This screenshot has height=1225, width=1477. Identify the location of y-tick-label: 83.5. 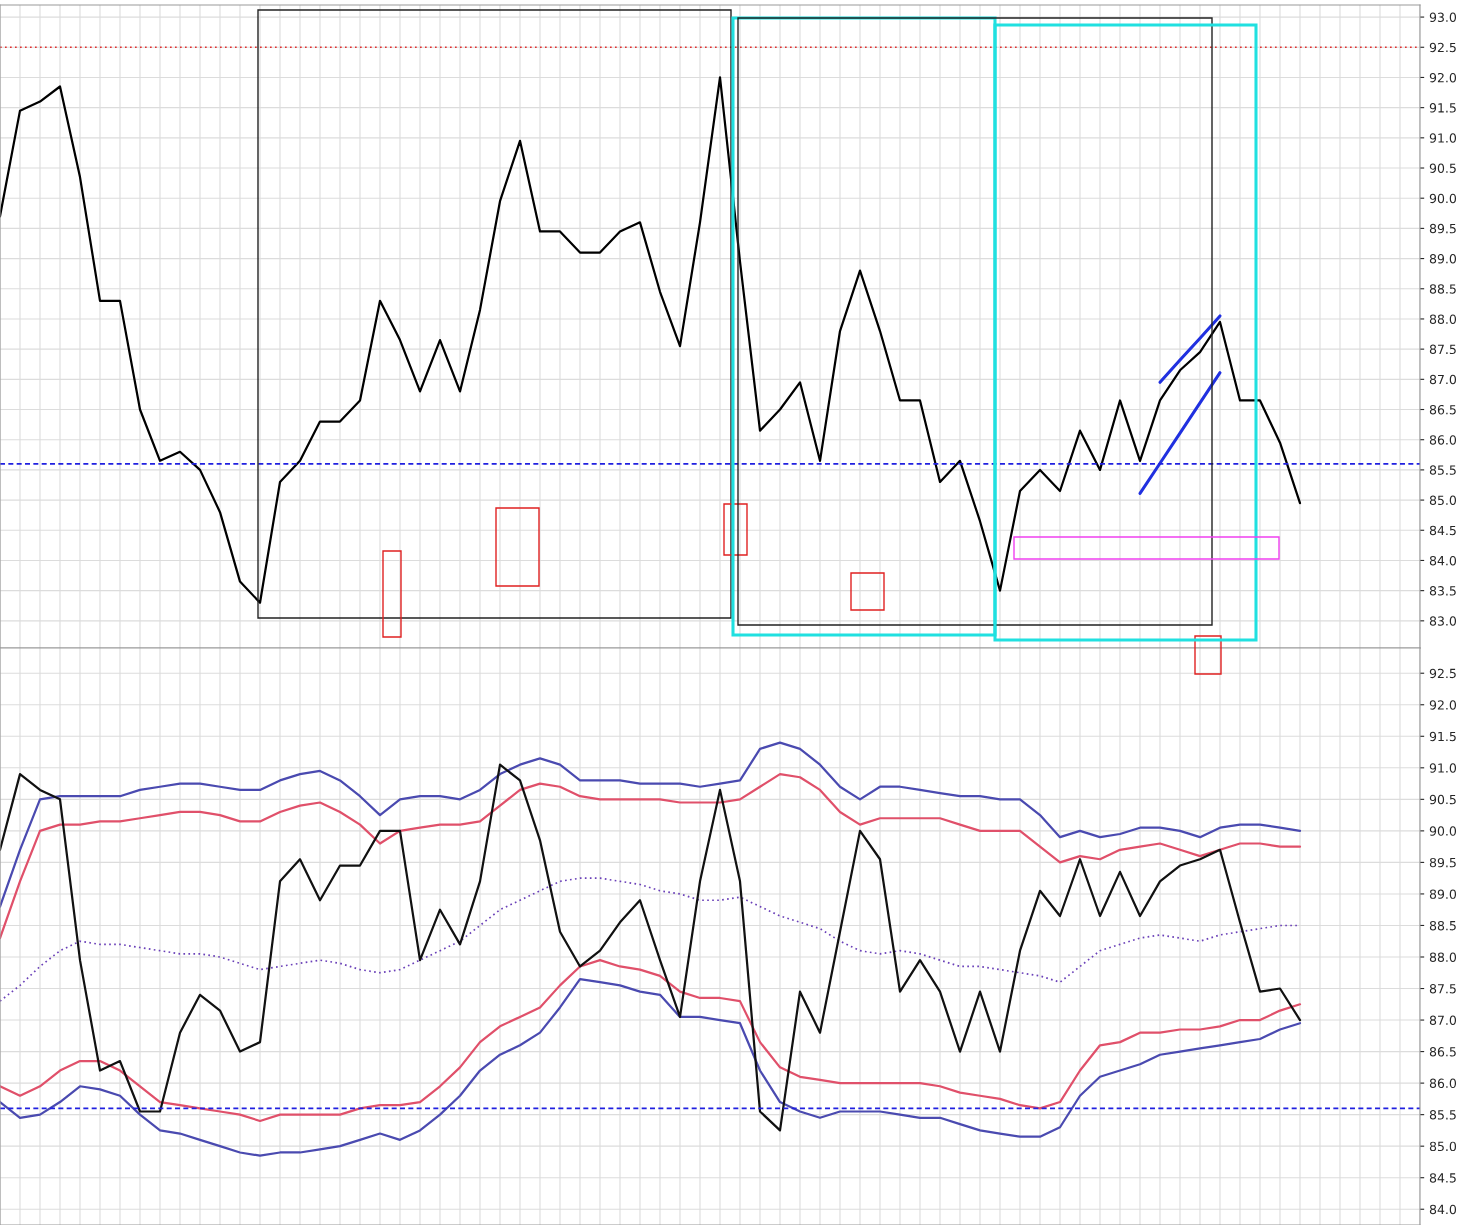
(1442, 591).